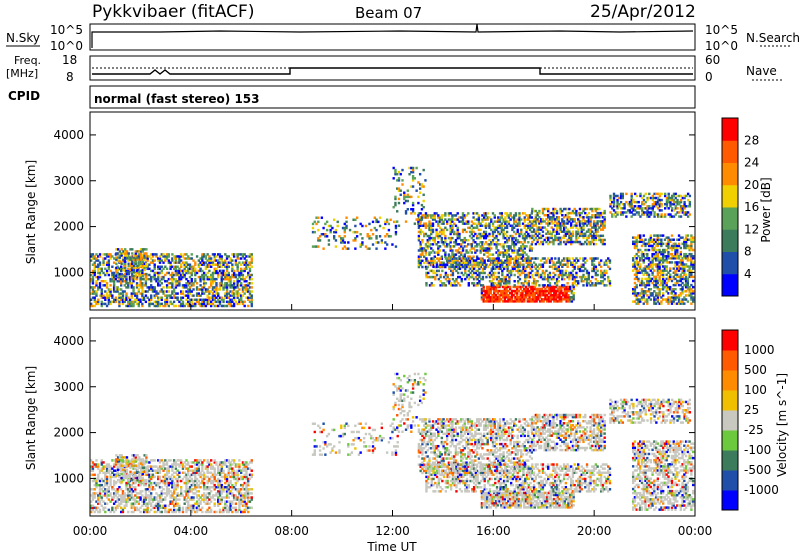 The height and width of the screenshot is (554, 800). Describe the element at coordinates (403, 38) in the screenshot. I see `nsky-panel: N.Sky 10^5 10^0 10^5 10^0 N.Search` at that location.